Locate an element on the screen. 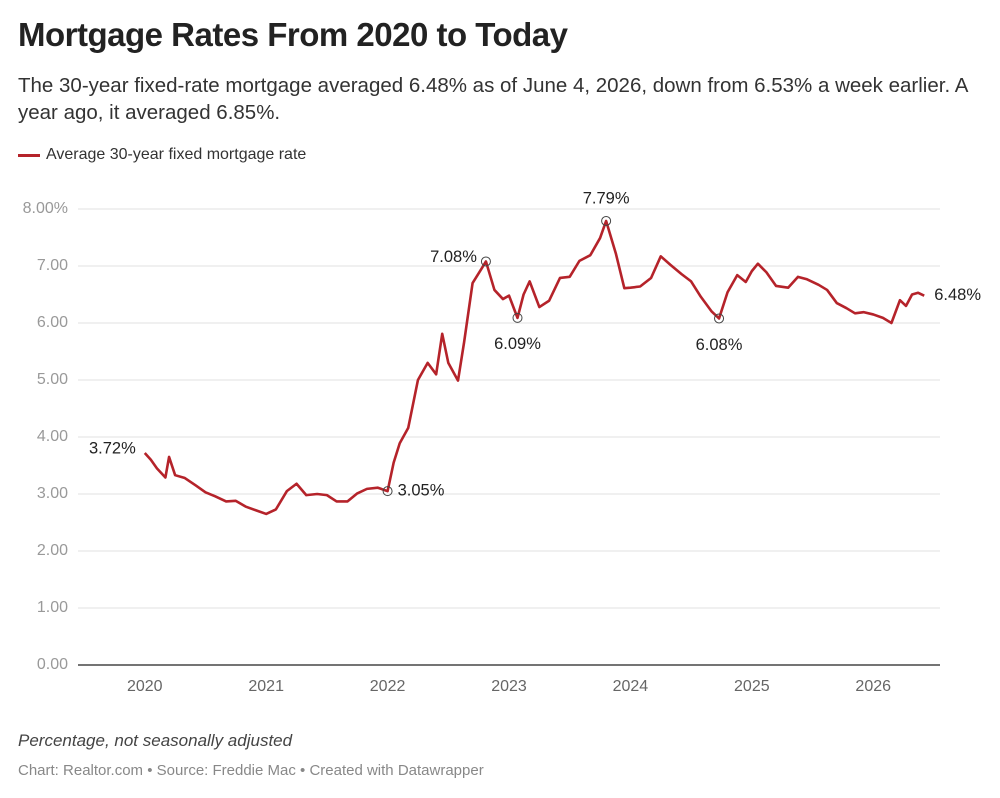  chart-title: Mortgage Rates From 2020 to Today is located at coordinates (293, 34).